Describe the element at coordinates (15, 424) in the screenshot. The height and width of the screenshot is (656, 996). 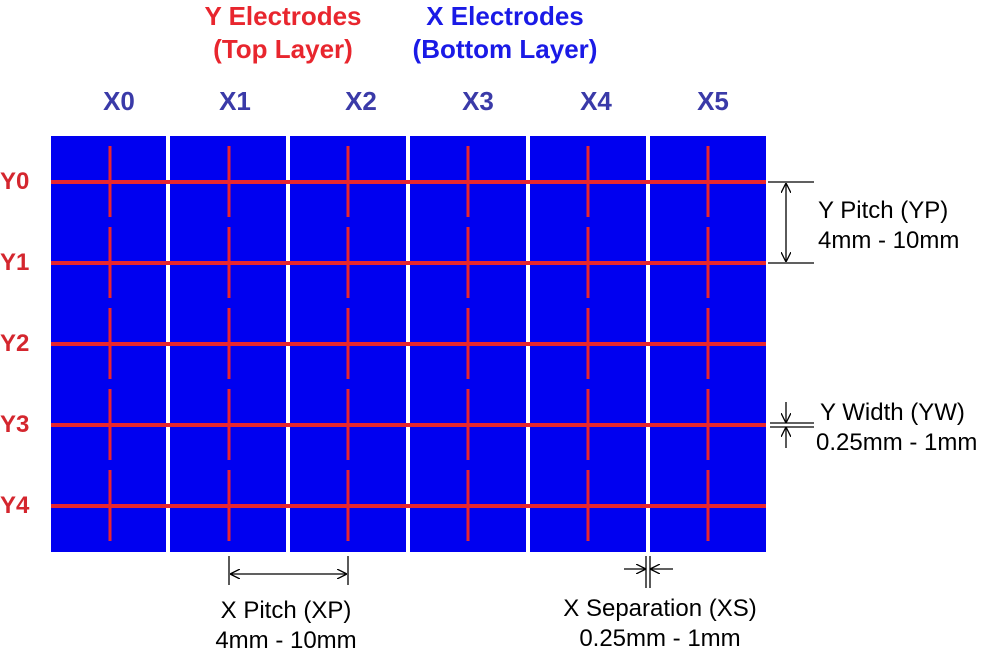
I see `y-electrode-label-3: Y3` at that location.